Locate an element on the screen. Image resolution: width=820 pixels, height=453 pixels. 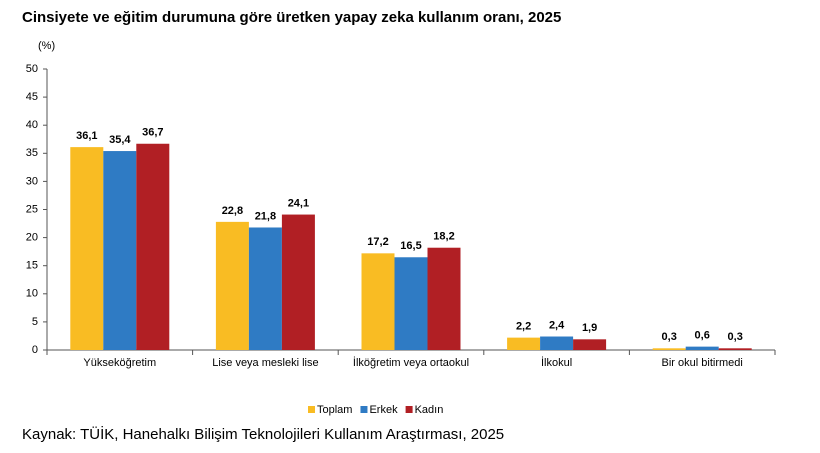
y-tick-label: 20 is located at coordinates (32, 238).